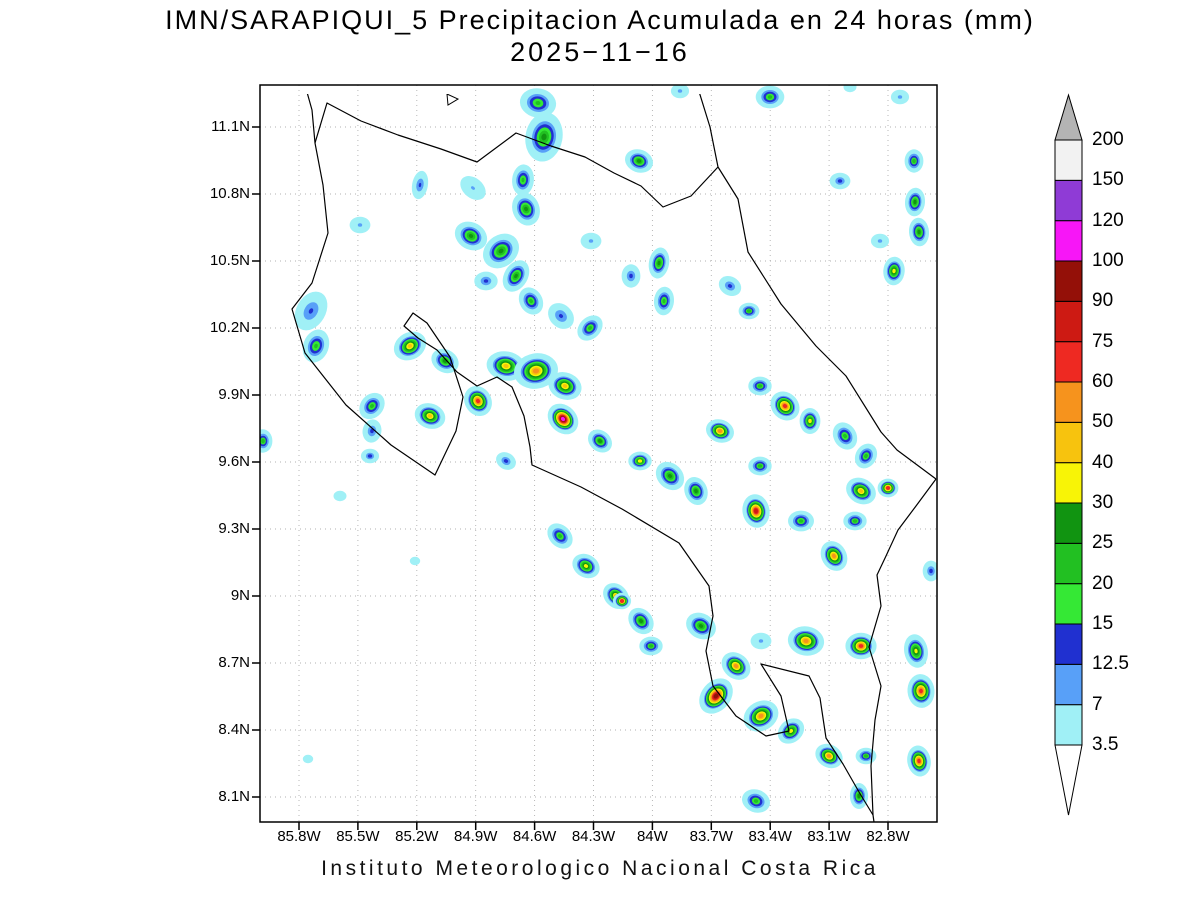 This screenshot has width=1200, height=900. I want to click on colorbar-tick-label: 60, so click(1103, 381).